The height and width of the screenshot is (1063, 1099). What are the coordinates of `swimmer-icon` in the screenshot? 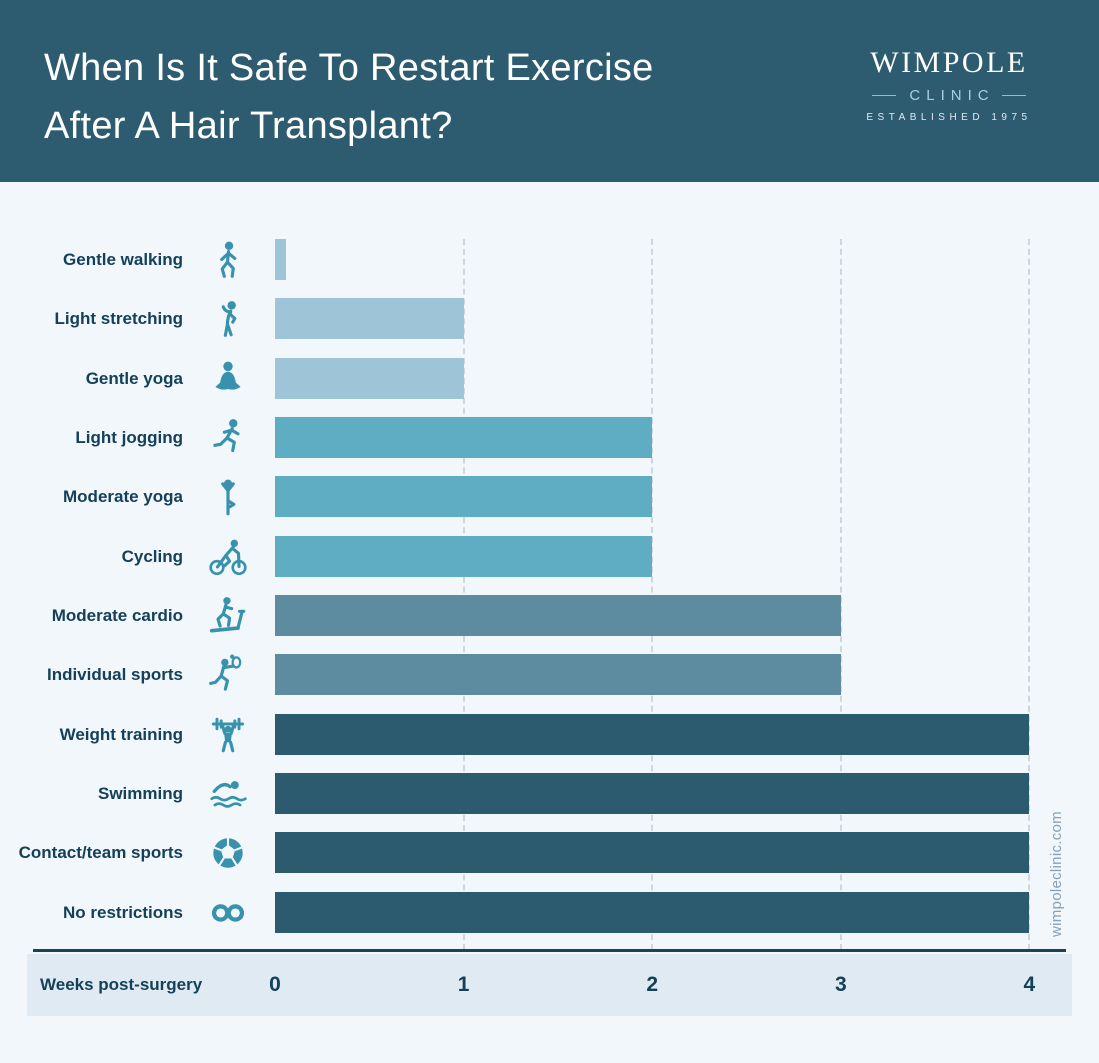 It's located at (228, 793).